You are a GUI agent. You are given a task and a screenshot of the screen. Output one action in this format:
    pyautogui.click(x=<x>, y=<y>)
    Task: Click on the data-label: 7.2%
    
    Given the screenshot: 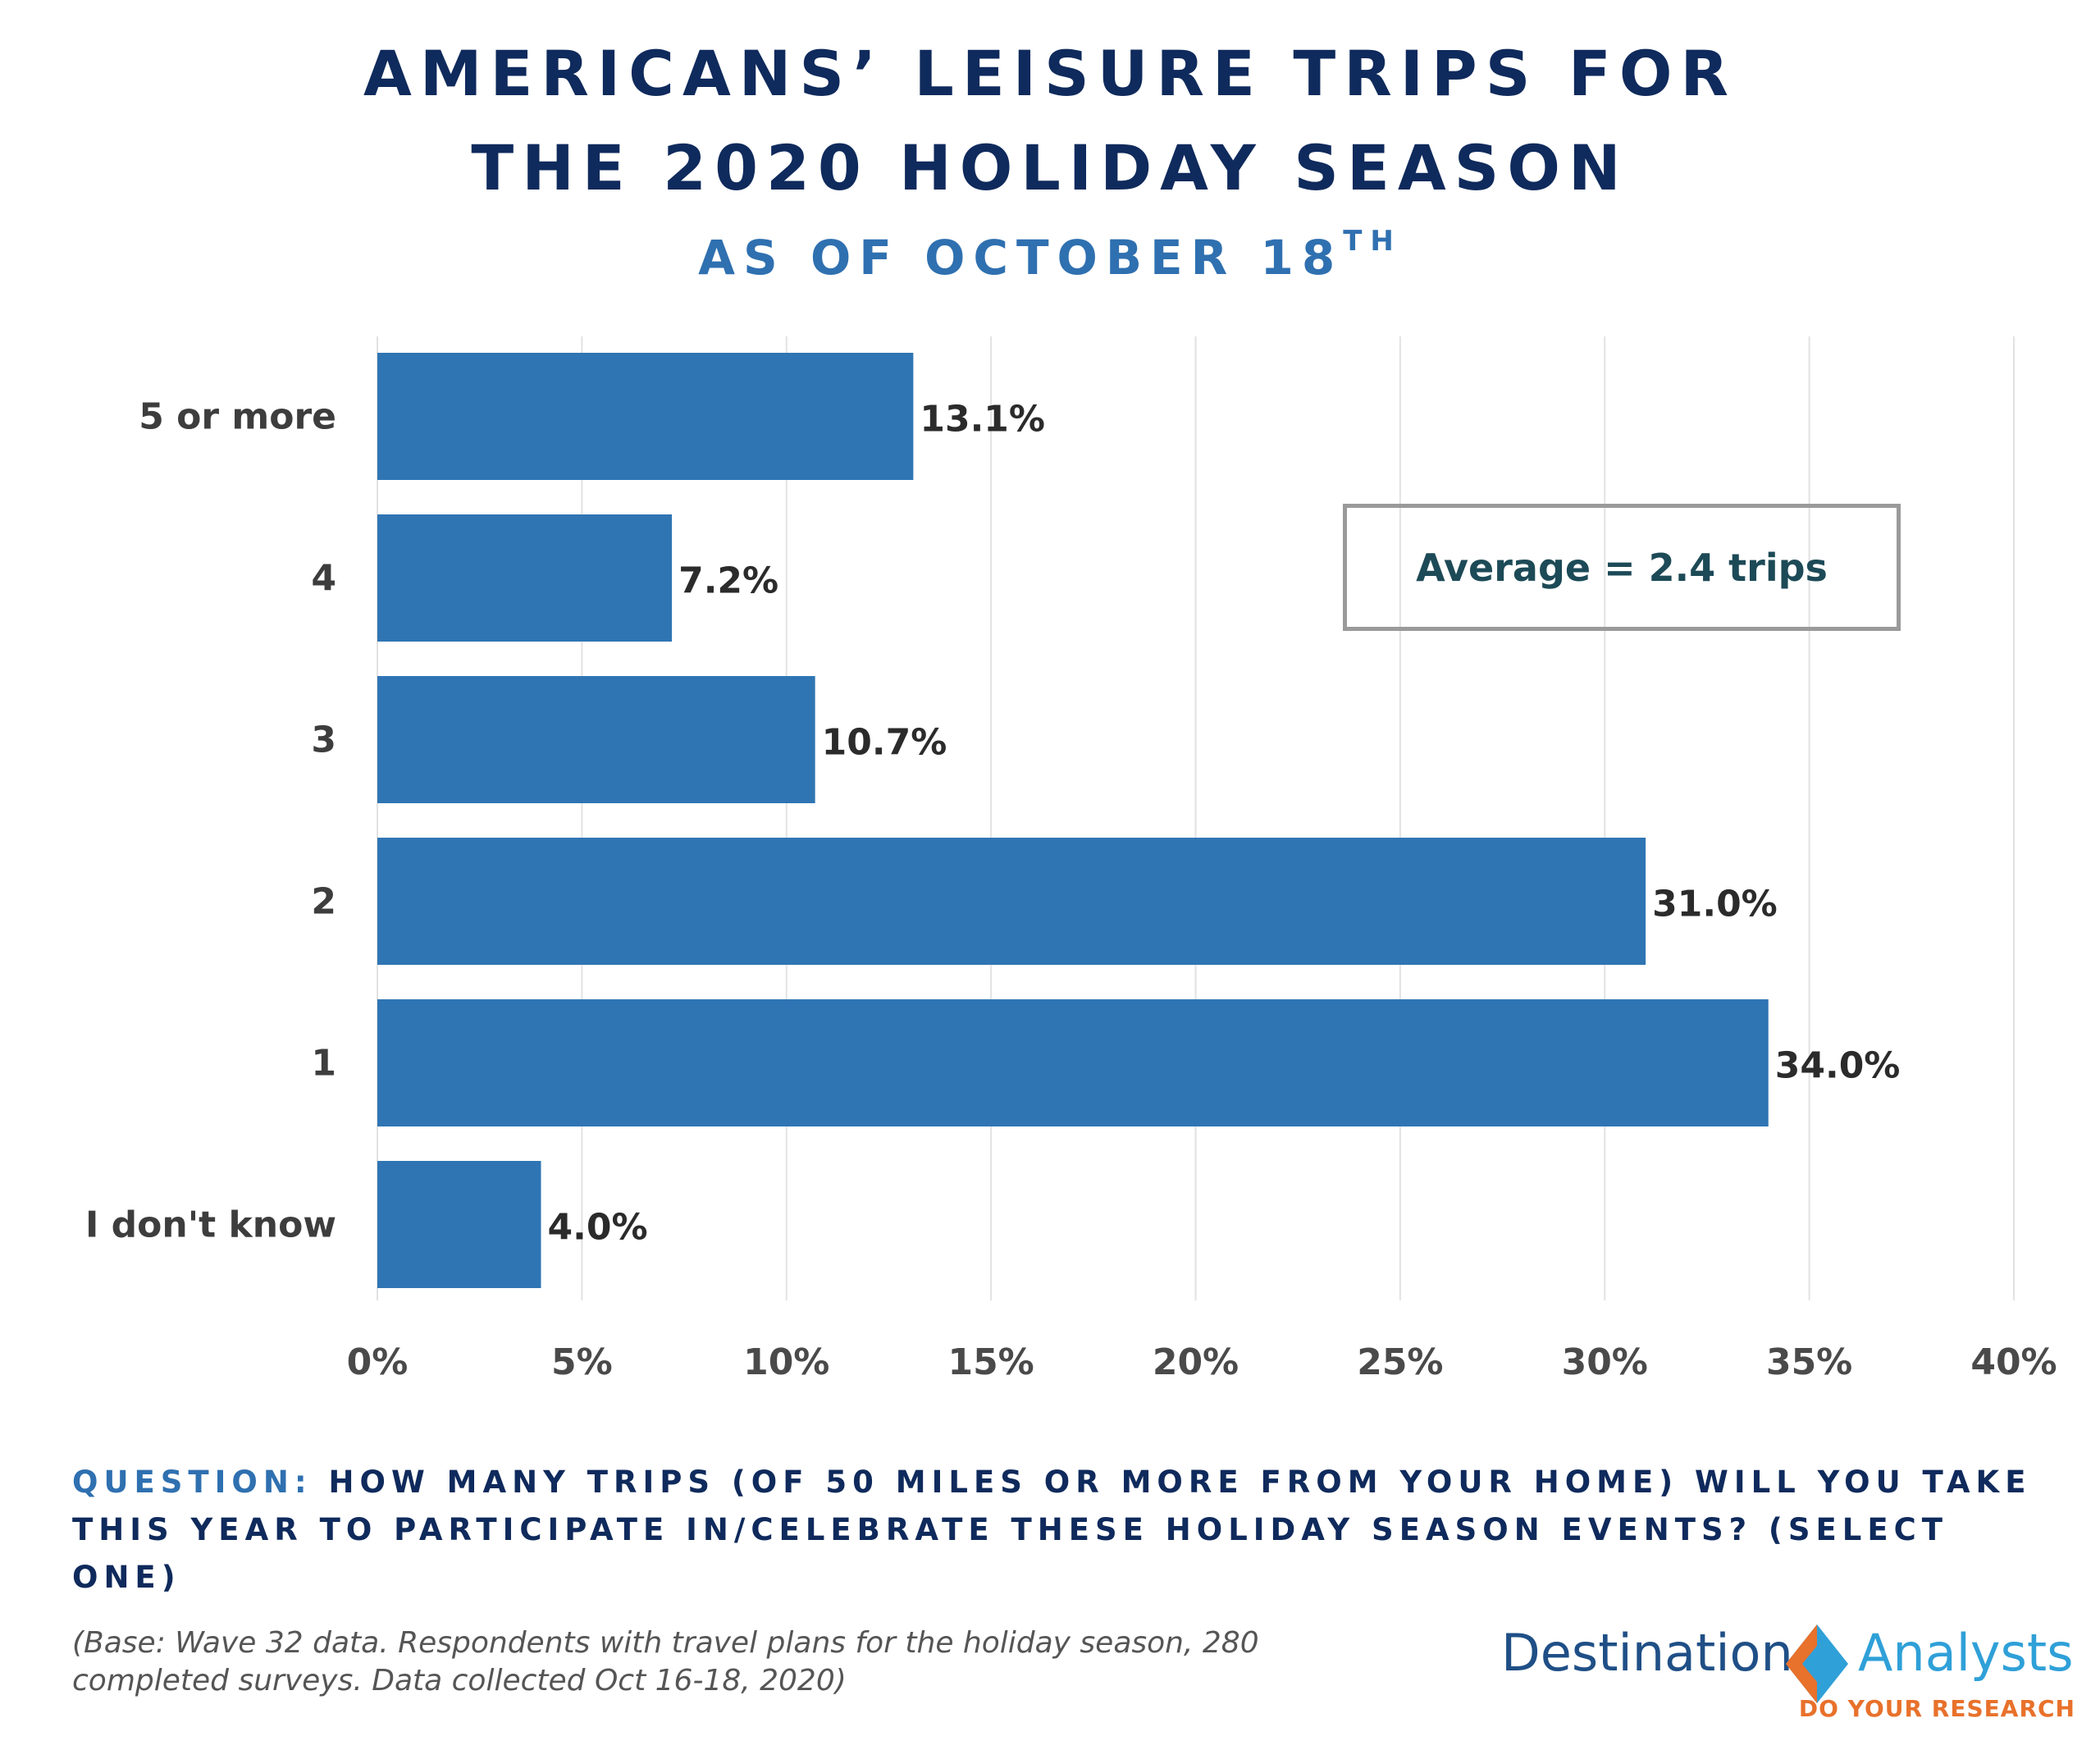 What is the action you would take?
    pyautogui.click(x=728, y=581)
    